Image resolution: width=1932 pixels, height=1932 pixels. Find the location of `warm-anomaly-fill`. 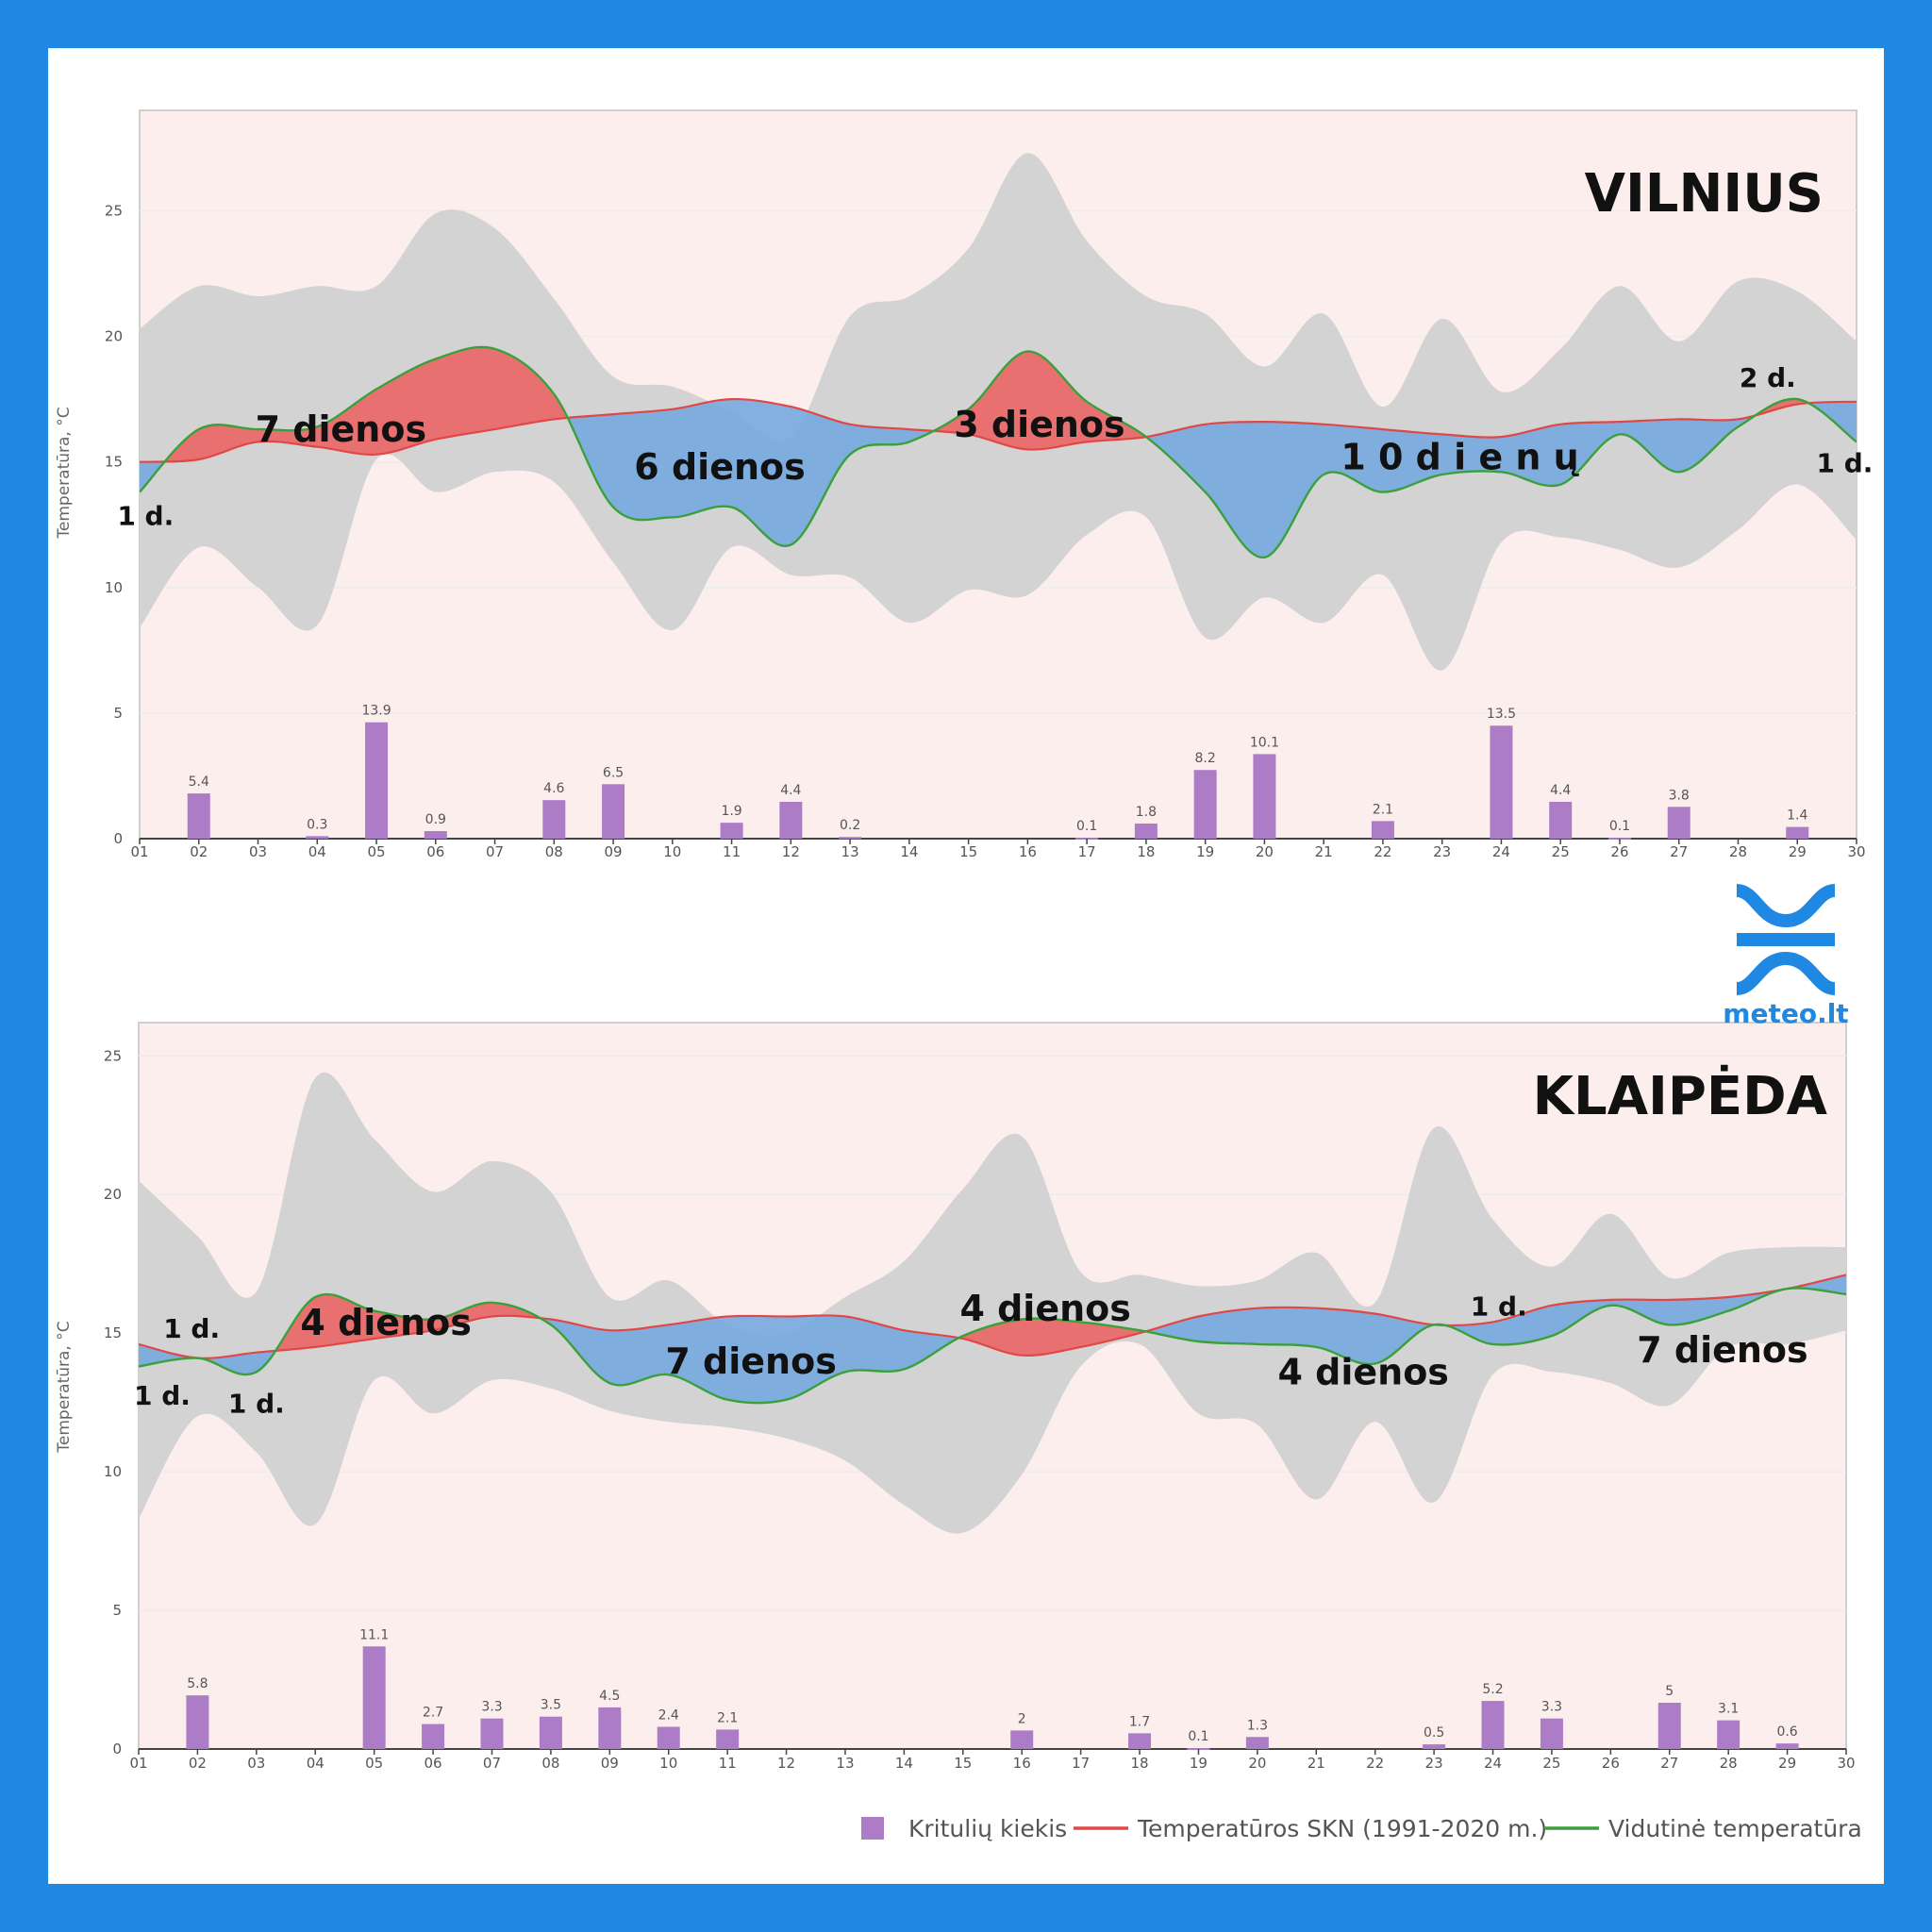

warm-anomaly-fill is located at coordinates (993, 1346).